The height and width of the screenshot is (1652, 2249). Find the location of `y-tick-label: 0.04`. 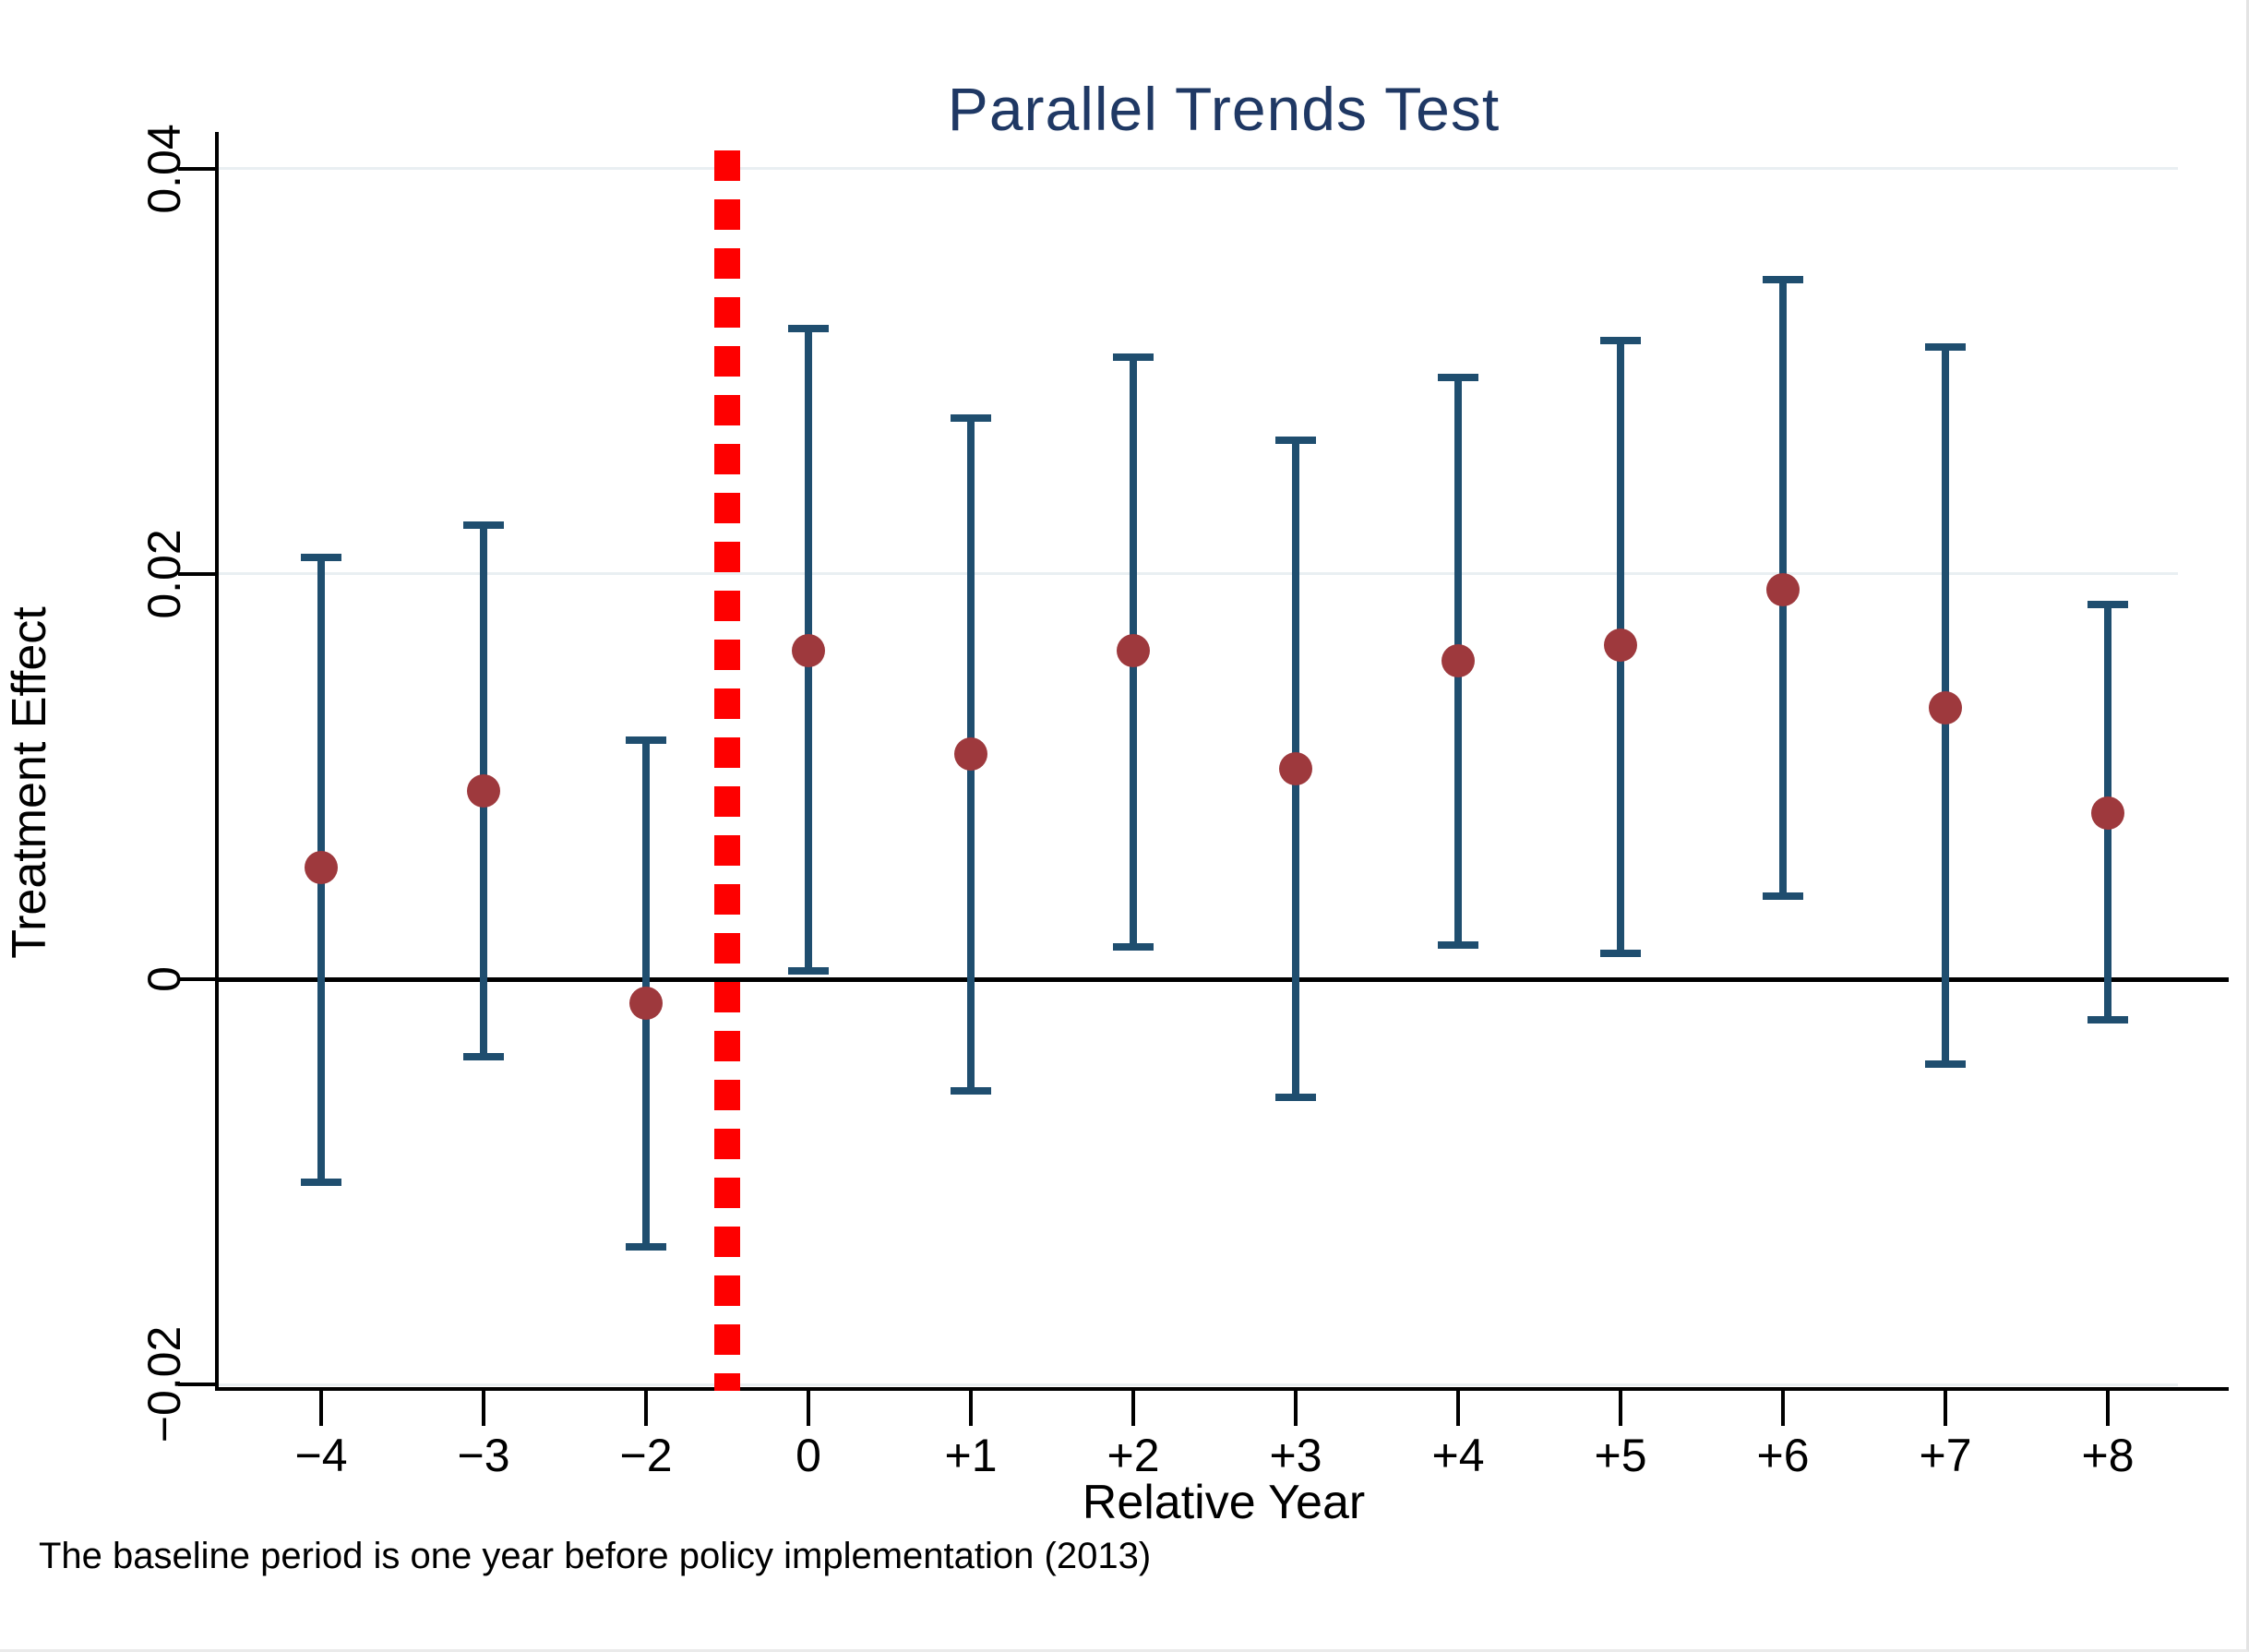

y-tick-label: 0.04 is located at coordinates (164, 168).